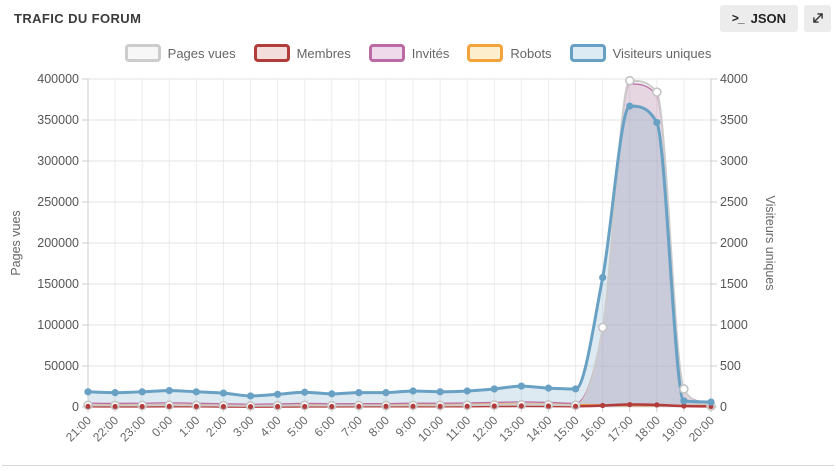  Describe the element at coordinates (58, 120) in the screenshot. I see `left-axis-tick-label: 350000` at that location.